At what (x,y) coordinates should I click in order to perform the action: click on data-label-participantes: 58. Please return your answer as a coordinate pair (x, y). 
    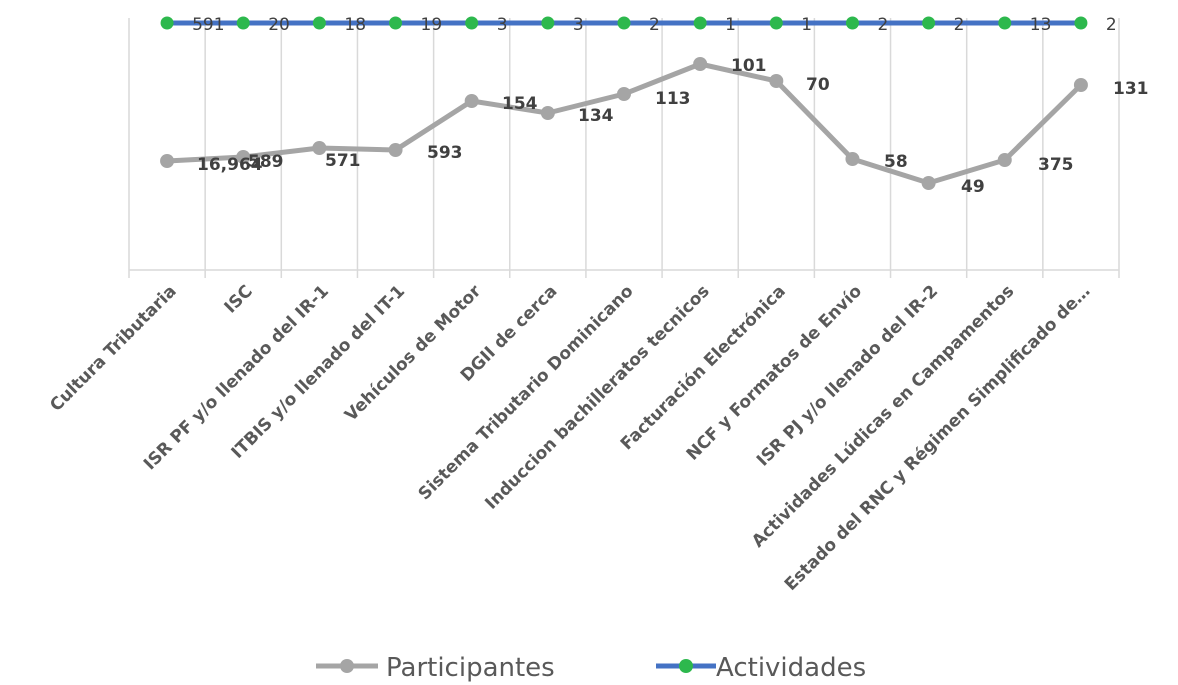
    Looking at the image, I should click on (896, 162).